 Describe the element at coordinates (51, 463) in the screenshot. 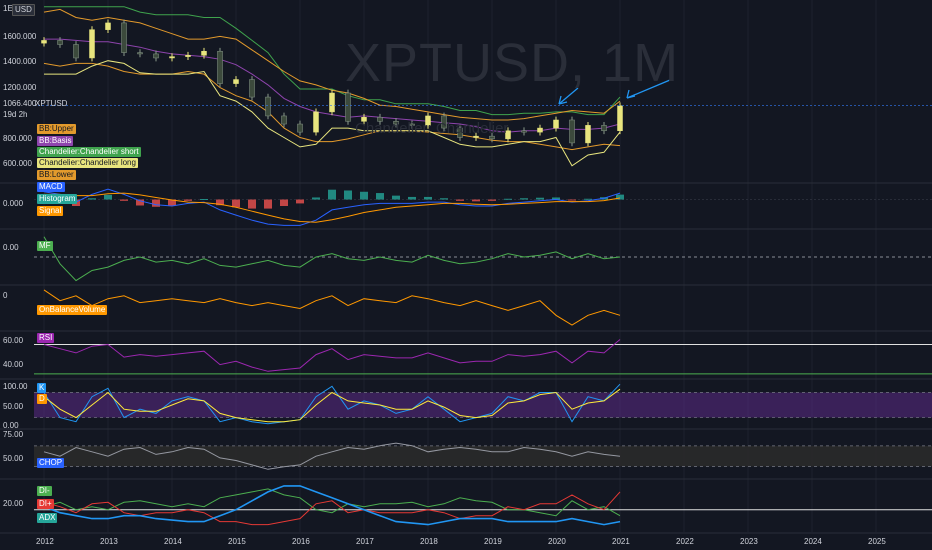

I see `legend-chop: CHOP` at that location.